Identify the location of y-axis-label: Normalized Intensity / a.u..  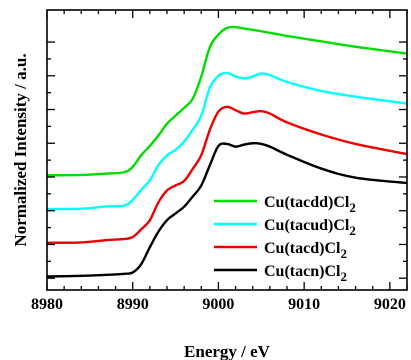
(20, 149).